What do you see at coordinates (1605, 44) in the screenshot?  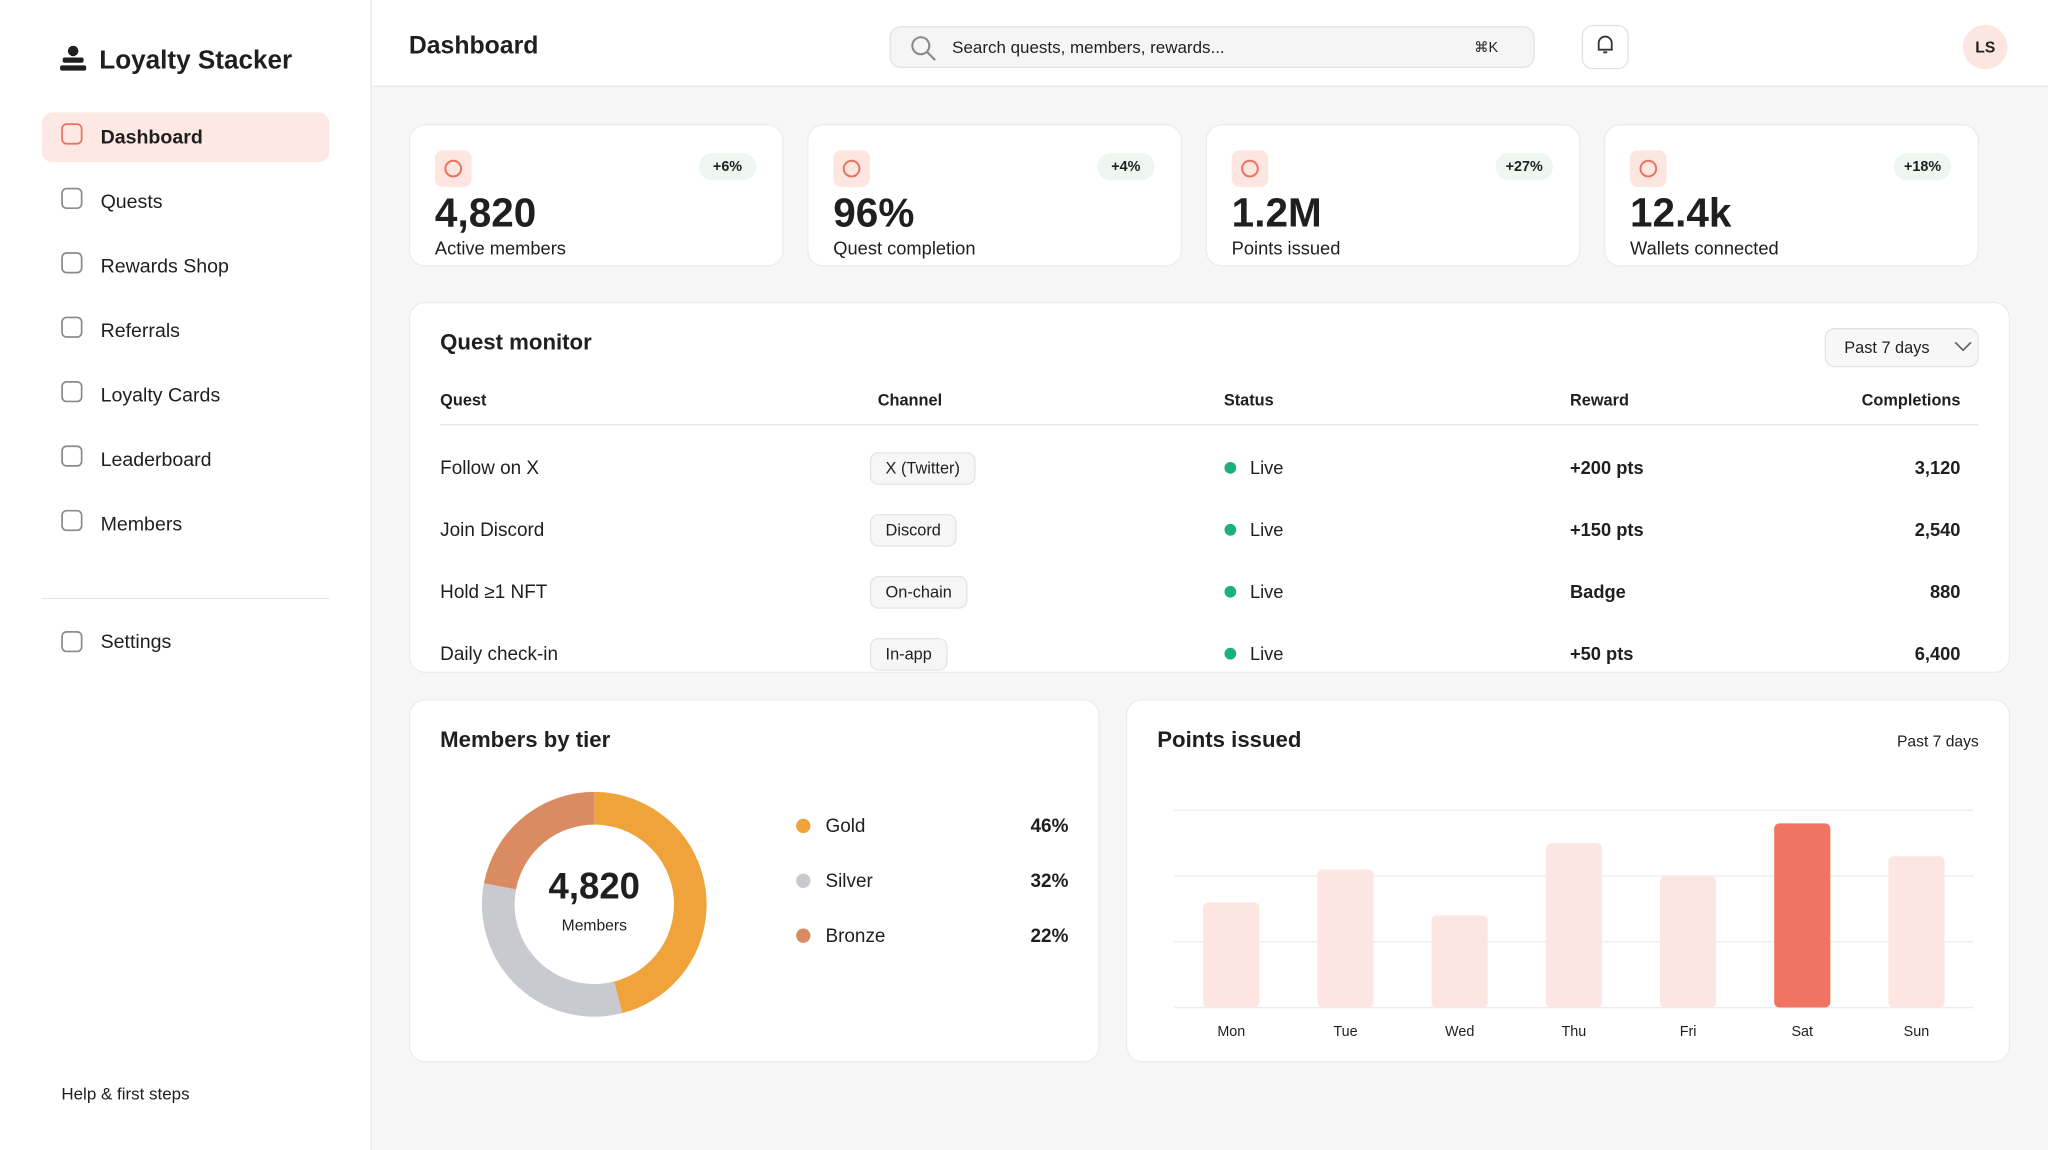 I see `bell-icon` at bounding box center [1605, 44].